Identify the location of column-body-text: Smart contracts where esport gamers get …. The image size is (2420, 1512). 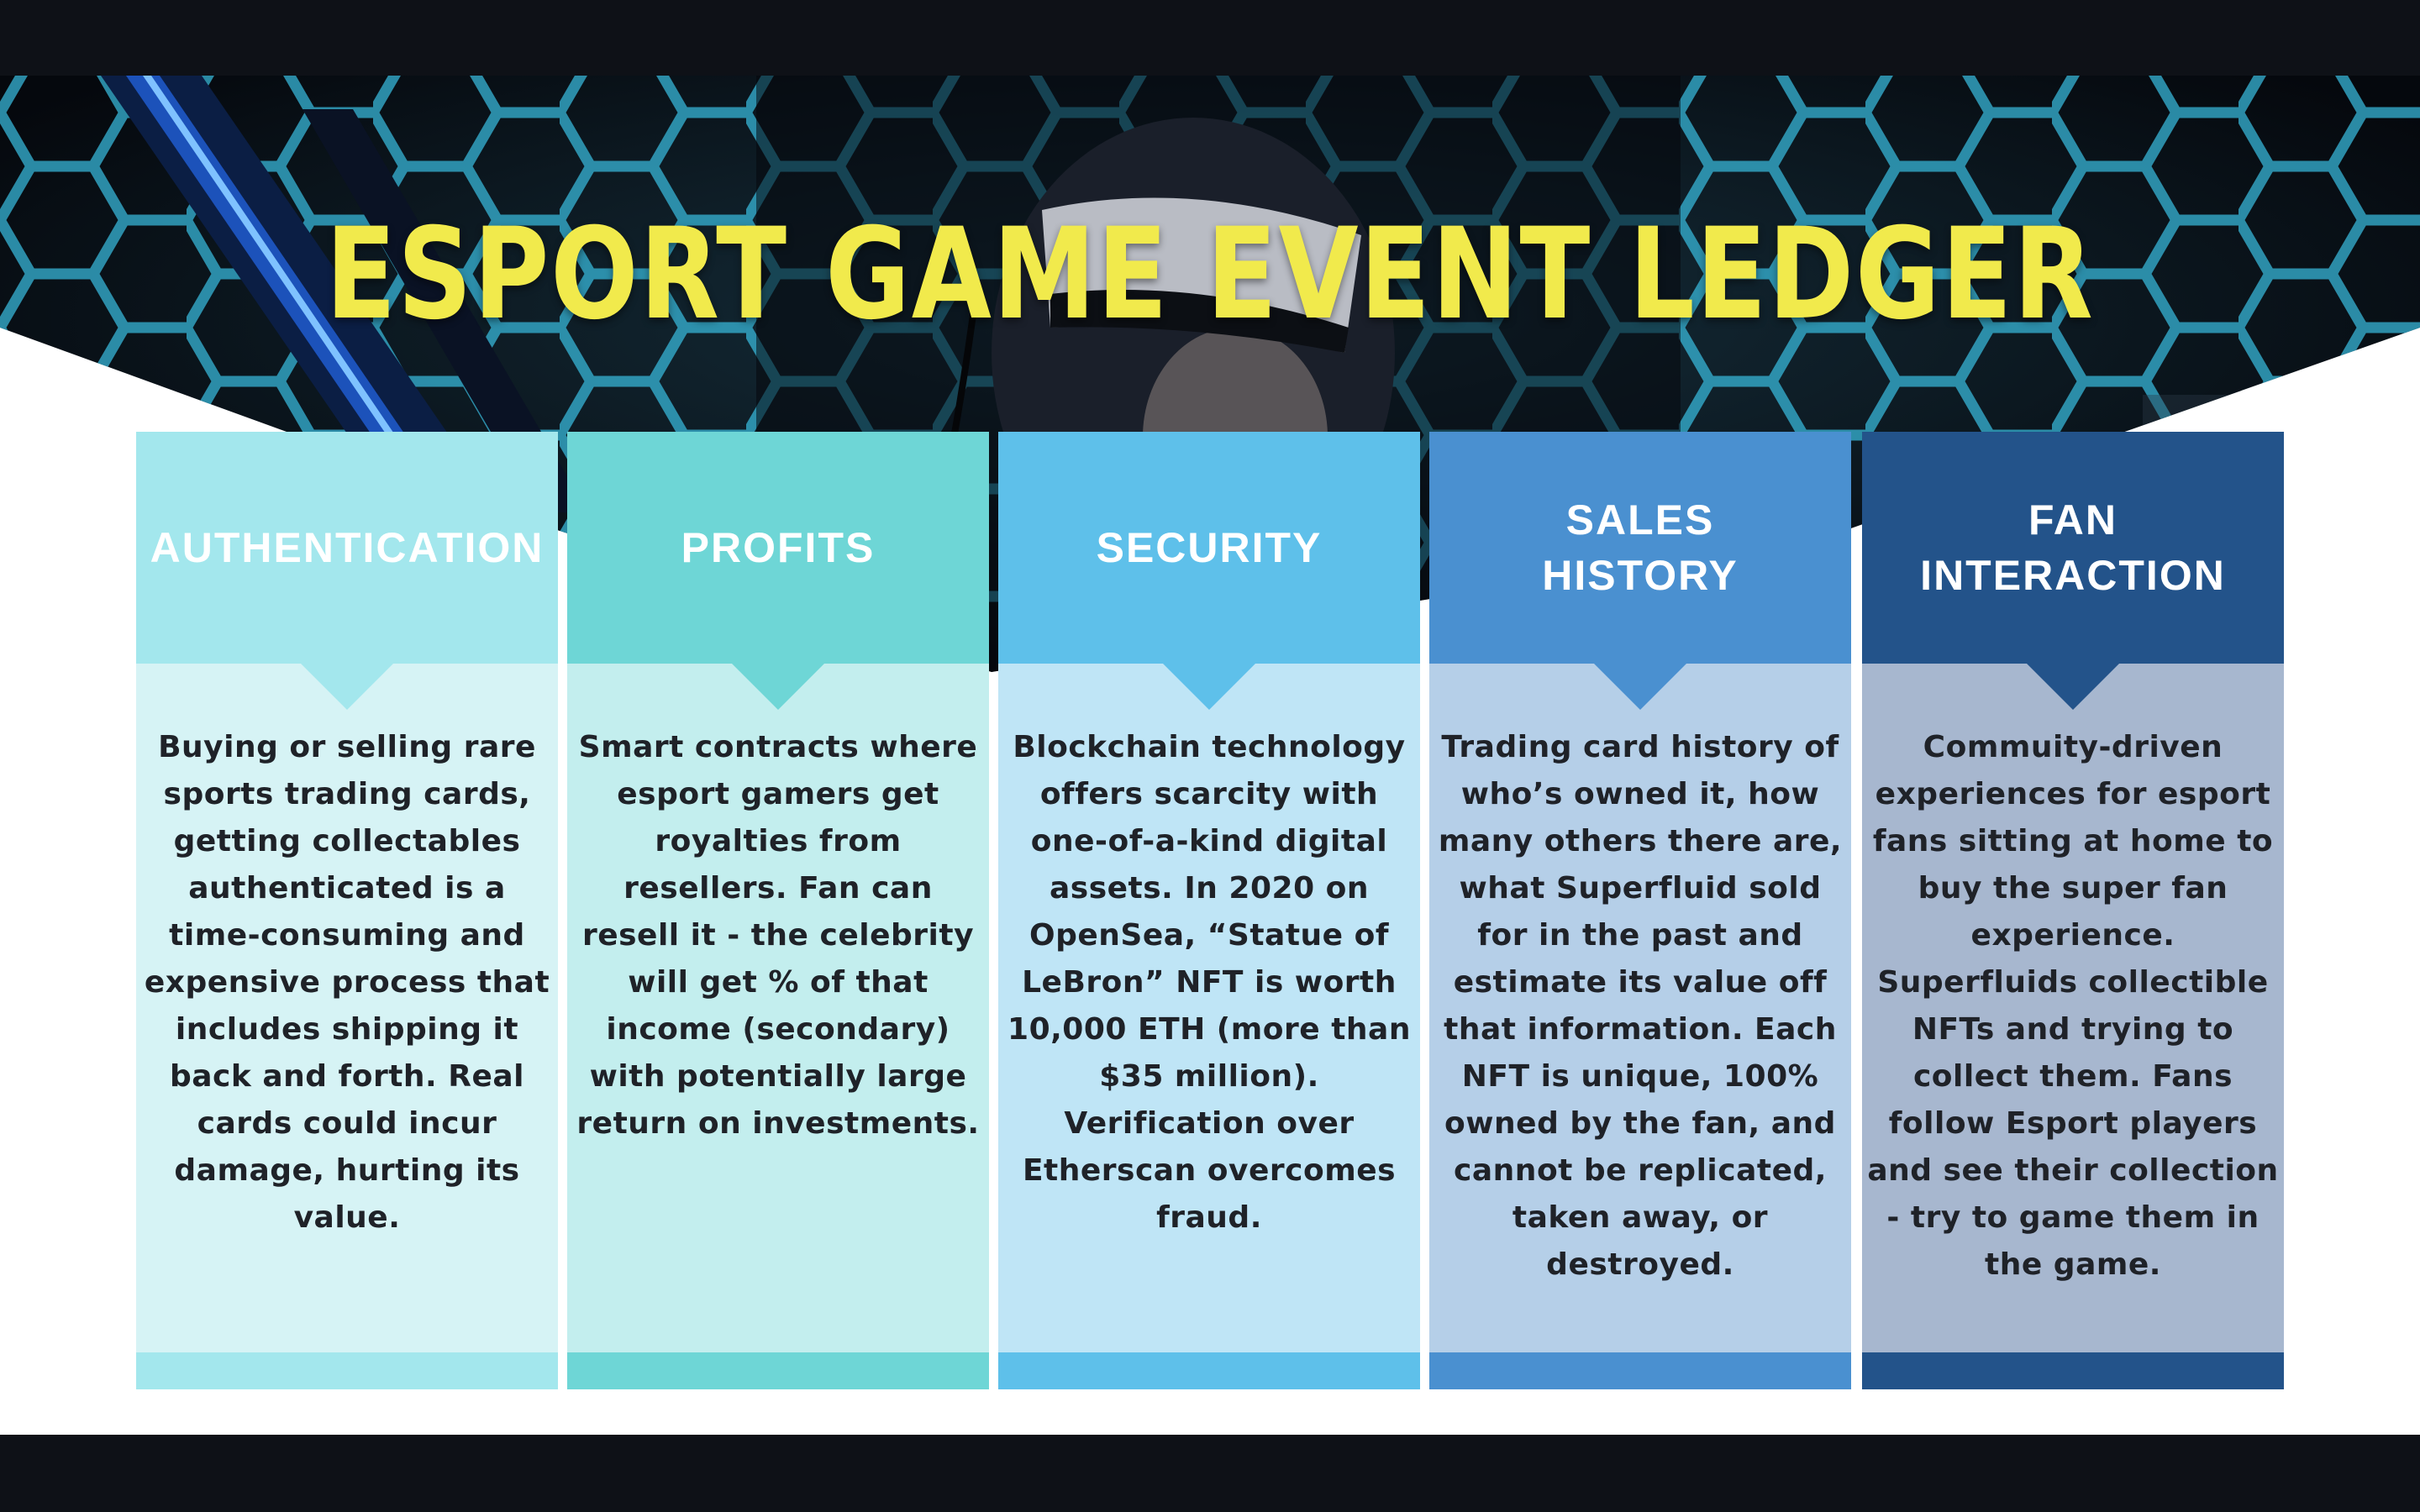
(778, 935).